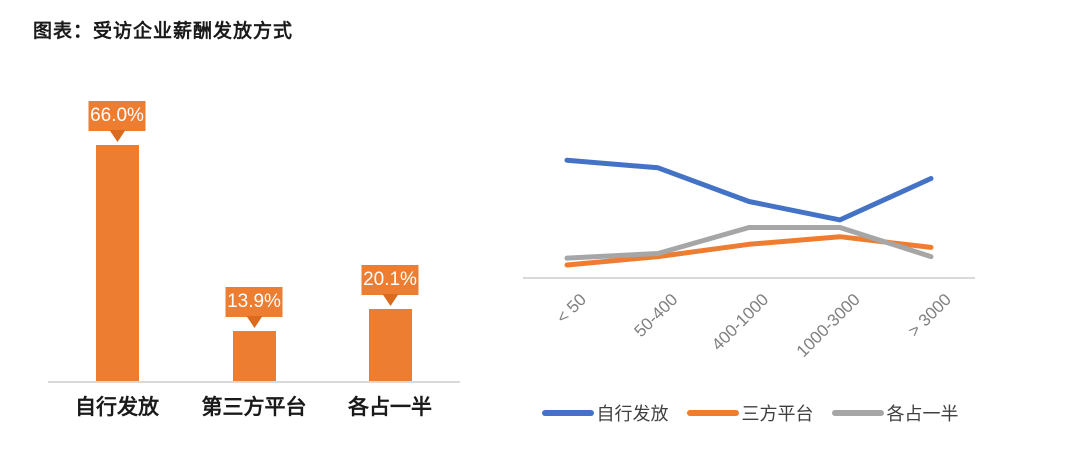 The width and height of the screenshot is (1080, 460). What do you see at coordinates (777, 414) in the screenshot?
I see `legend-label: 三方平台` at bounding box center [777, 414].